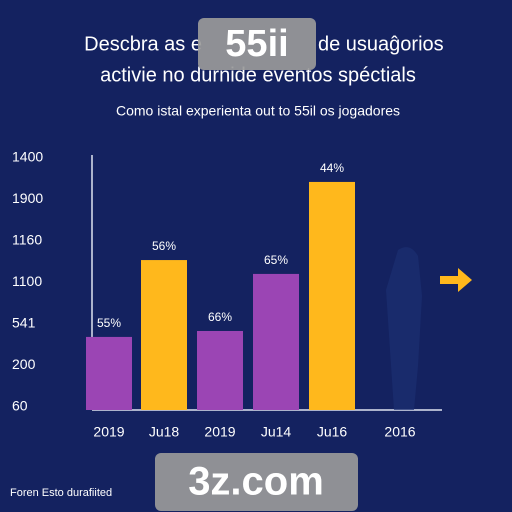  Describe the element at coordinates (456, 280) in the screenshot. I see `arrow` at that location.